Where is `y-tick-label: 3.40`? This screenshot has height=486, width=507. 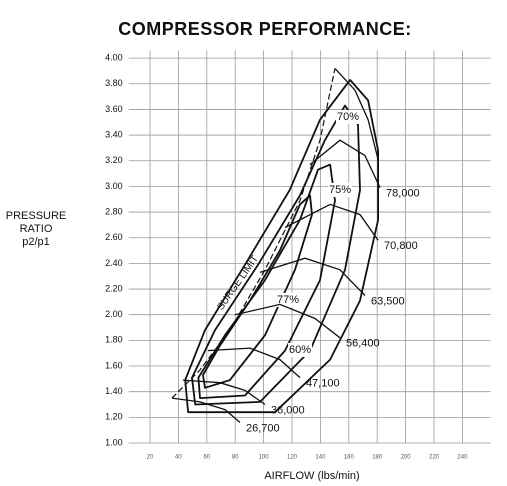
y-tick-label: 3.40 is located at coordinates (114, 134).